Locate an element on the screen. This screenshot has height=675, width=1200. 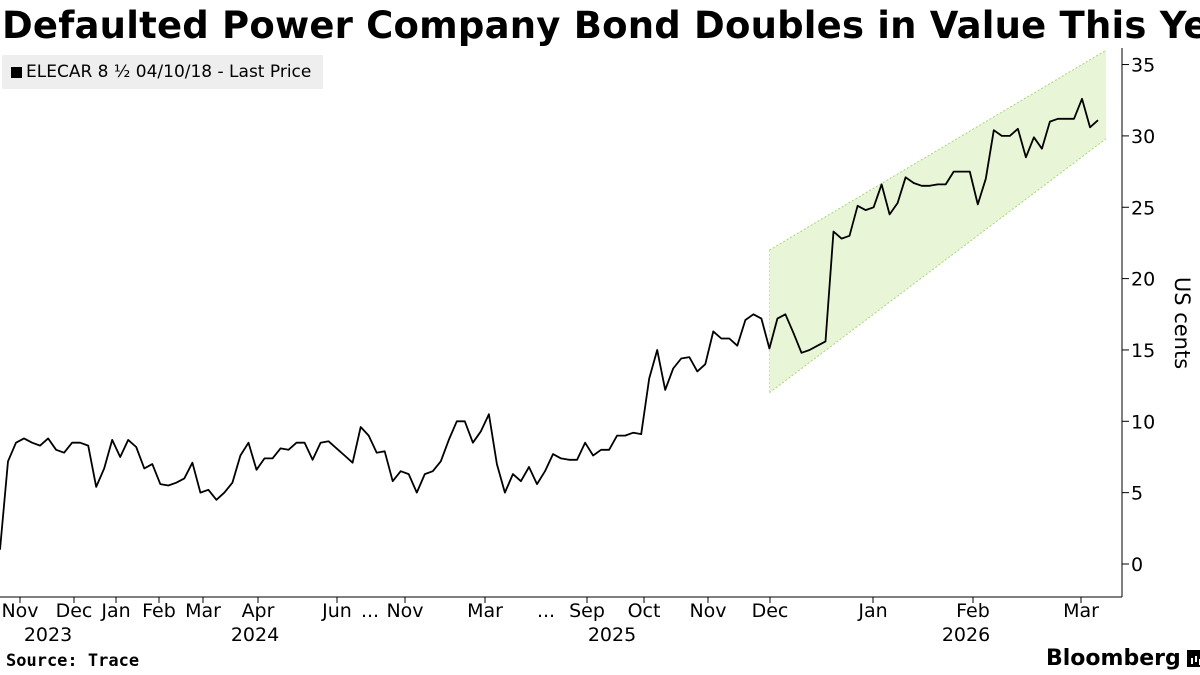
brand-logo: Bloomberg is located at coordinates (1123, 658).